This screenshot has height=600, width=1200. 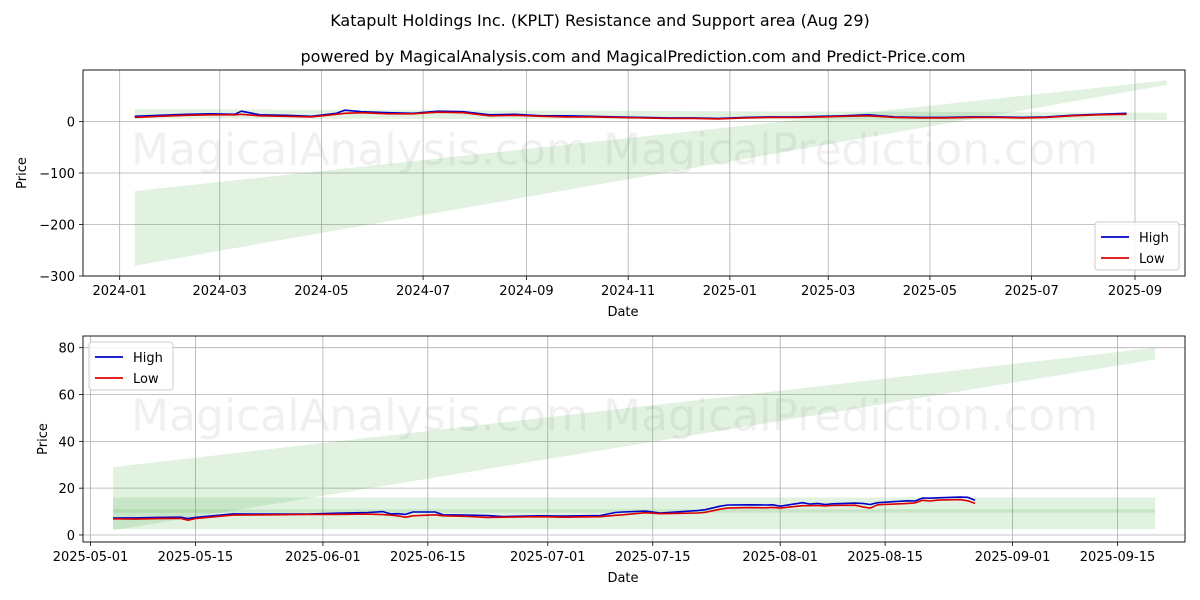 What do you see at coordinates (196, 557) in the screenshot?
I see `x-tick-label: 2025-05-15` at bounding box center [196, 557].